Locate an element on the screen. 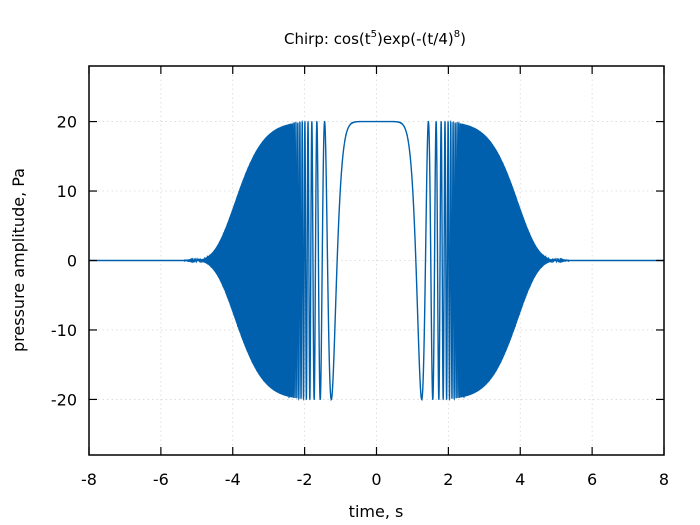 This screenshot has height=525, width=700. y-tick-label: -20 is located at coordinates (64, 399).